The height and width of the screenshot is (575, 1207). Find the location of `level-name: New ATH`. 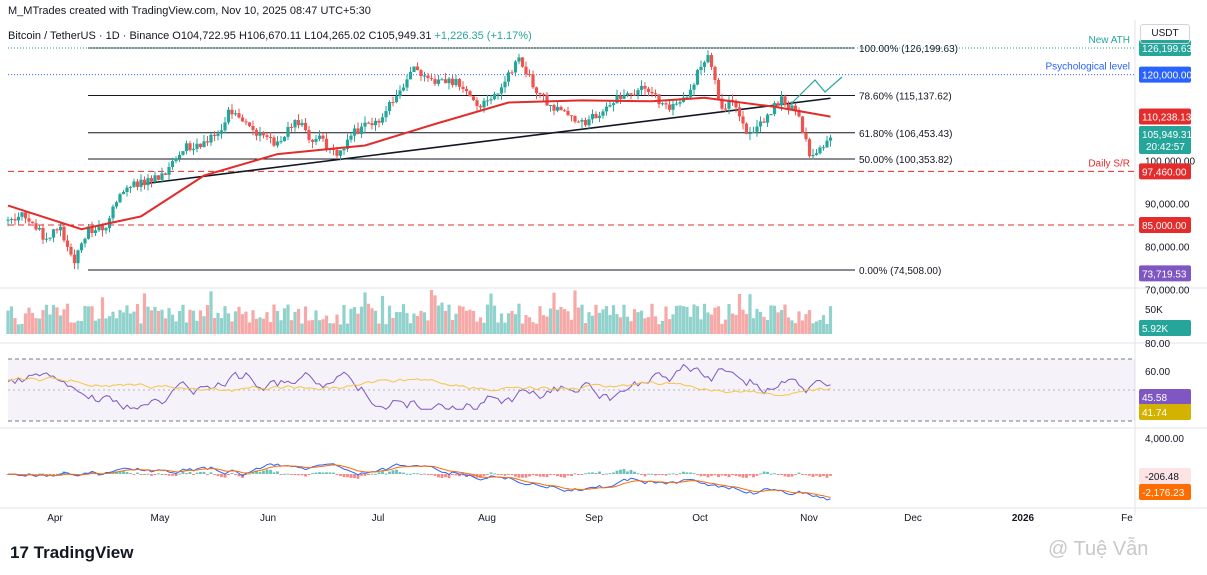

level-name: New ATH is located at coordinates (1110, 40).